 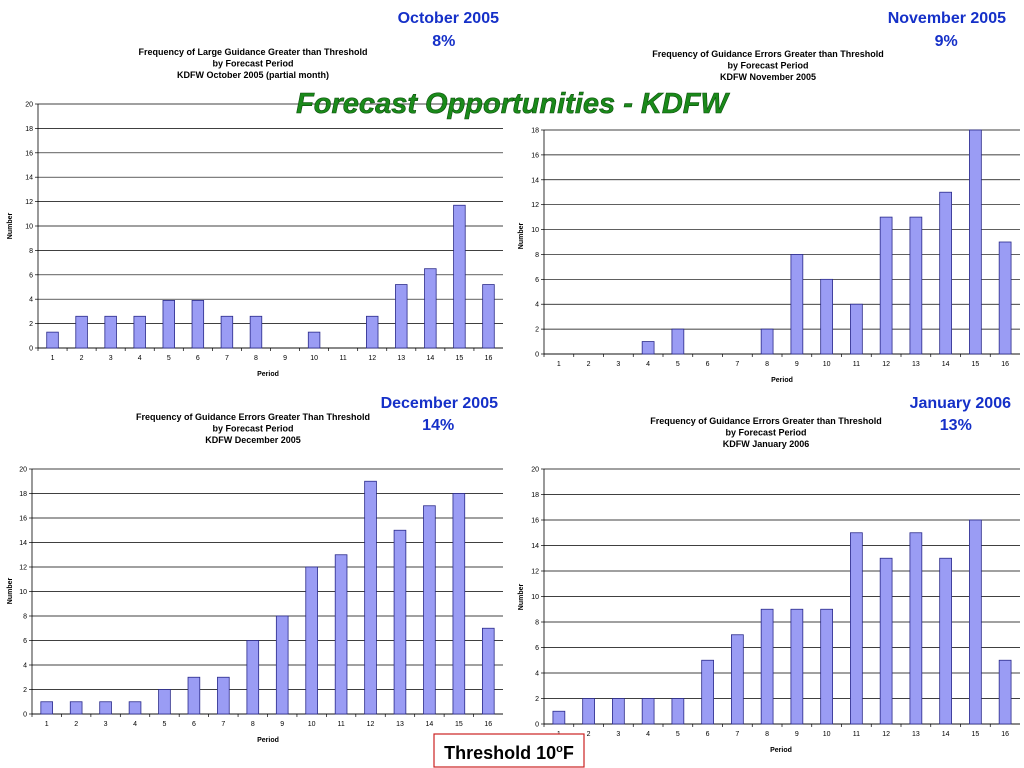 What do you see at coordinates (535, 155) in the screenshot?
I see `chart-2-y-tick-label: 16` at bounding box center [535, 155].